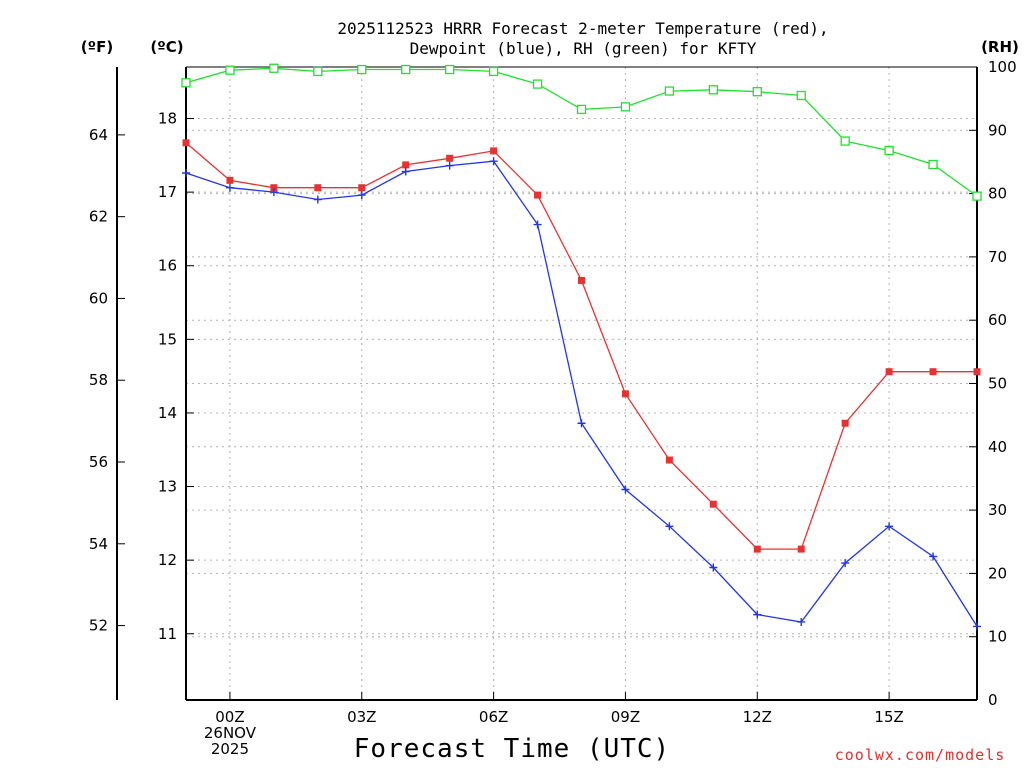  What do you see at coordinates (166, 47) in the screenshot?
I see `celsius-unit-label: (ºC)` at bounding box center [166, 47].